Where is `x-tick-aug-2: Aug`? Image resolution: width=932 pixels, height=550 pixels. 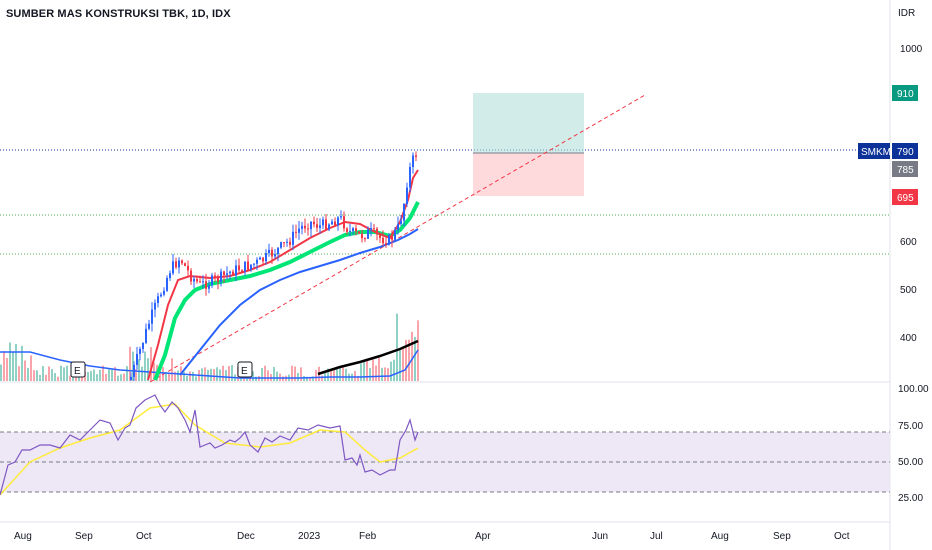 x-tick-aug-2: Aug is located at coordinates (720, 536).